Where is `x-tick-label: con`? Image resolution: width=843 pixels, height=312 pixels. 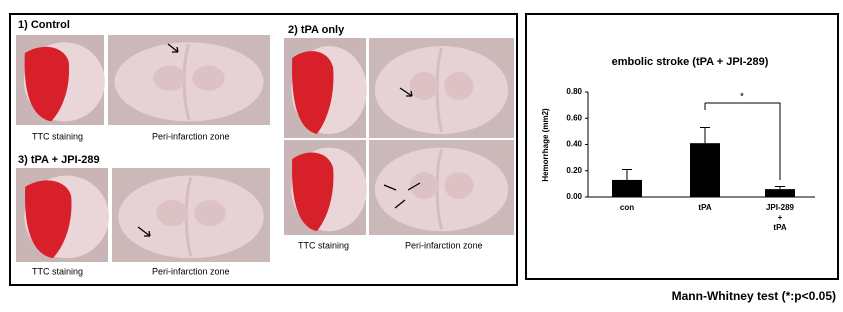 x-tick-label: con is located at coordinates (627, 207).